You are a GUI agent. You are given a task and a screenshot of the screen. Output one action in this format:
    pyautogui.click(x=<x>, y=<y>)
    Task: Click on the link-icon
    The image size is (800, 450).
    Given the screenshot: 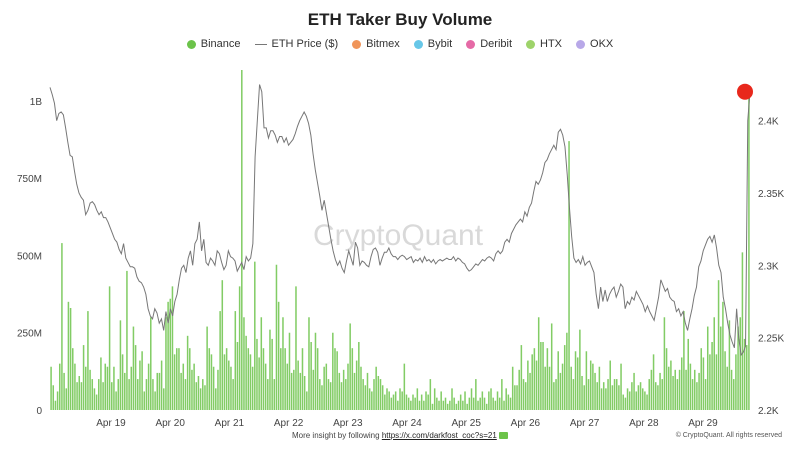 What is the action you would take?
    pyautogui.click(x=504, y=436)
    